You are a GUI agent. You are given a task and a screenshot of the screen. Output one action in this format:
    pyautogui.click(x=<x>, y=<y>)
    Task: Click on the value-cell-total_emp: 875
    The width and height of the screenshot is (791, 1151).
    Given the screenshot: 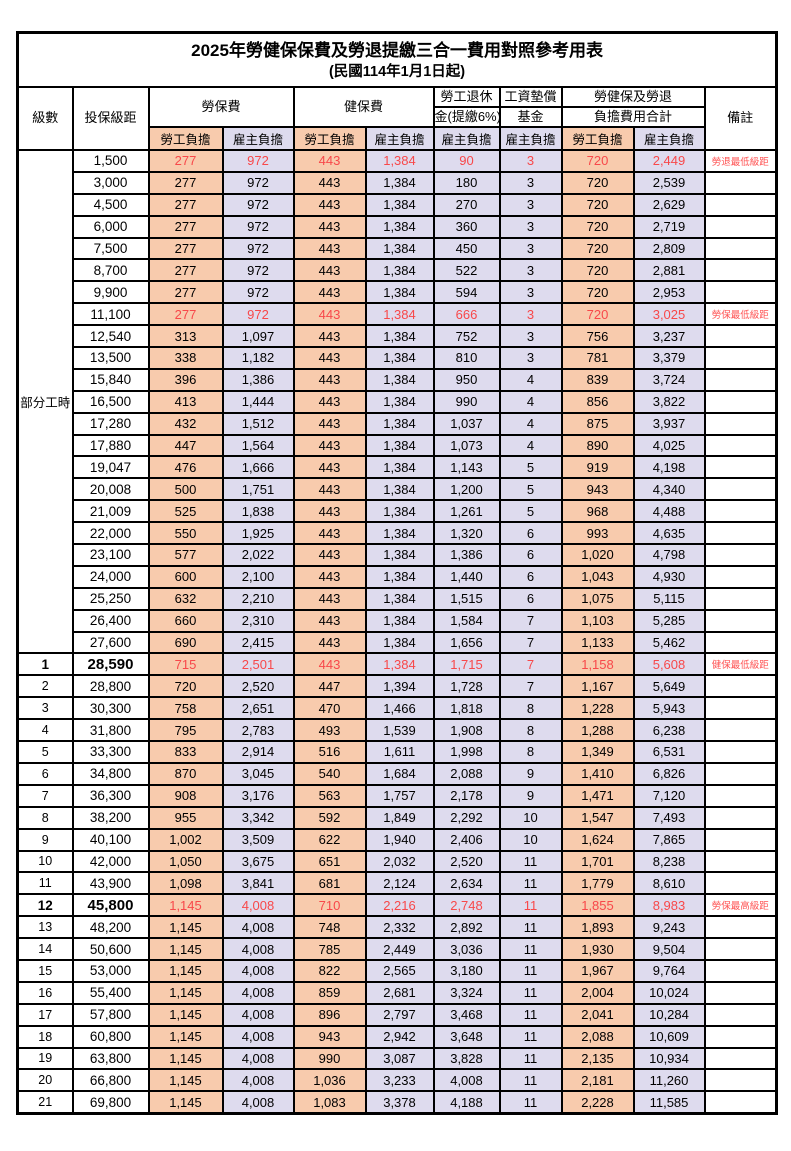 What is the action you would take?
    pyautogui.click(x=597, y=423)
    